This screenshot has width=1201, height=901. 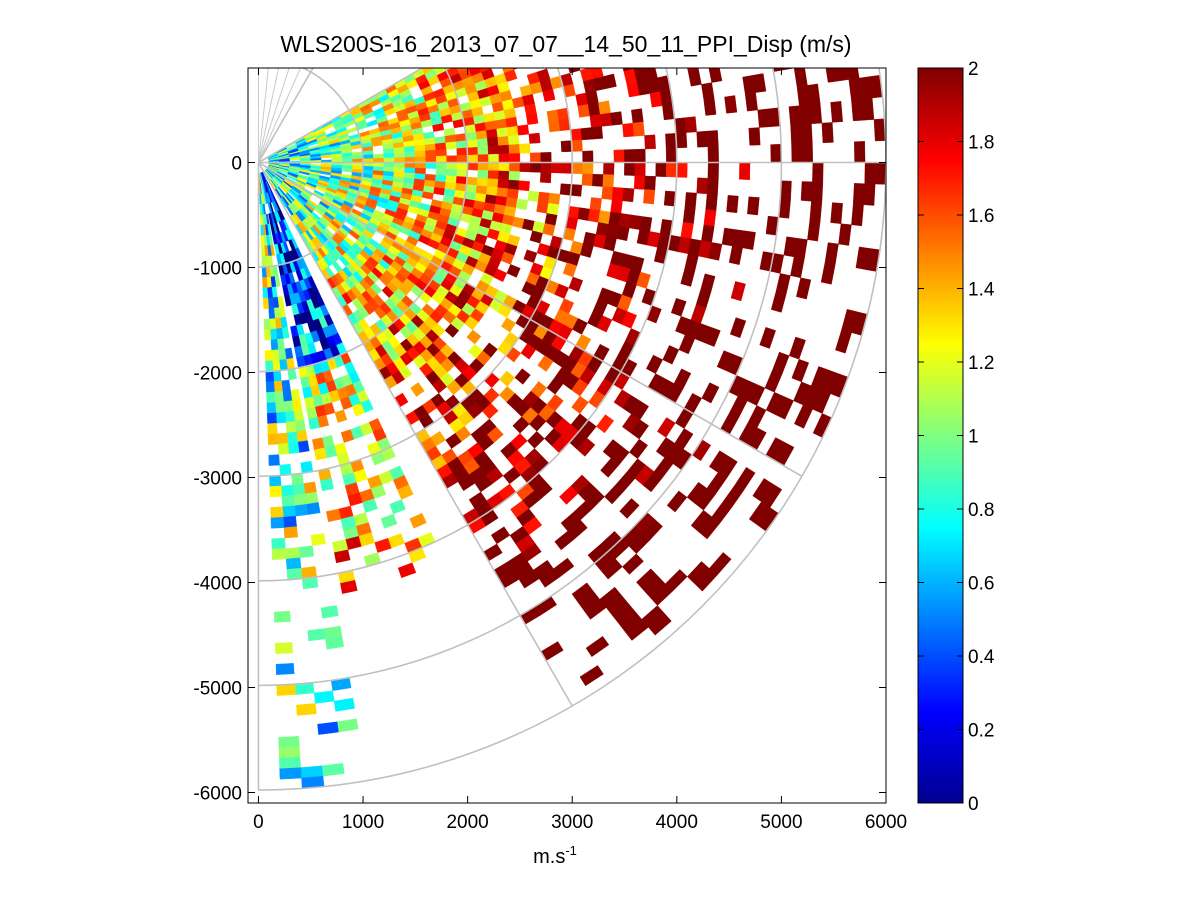 What do you see at coordinates (217, 269) in the screenshot?
I see `y-tick-label: -1000` at bounding box center [217, 269].